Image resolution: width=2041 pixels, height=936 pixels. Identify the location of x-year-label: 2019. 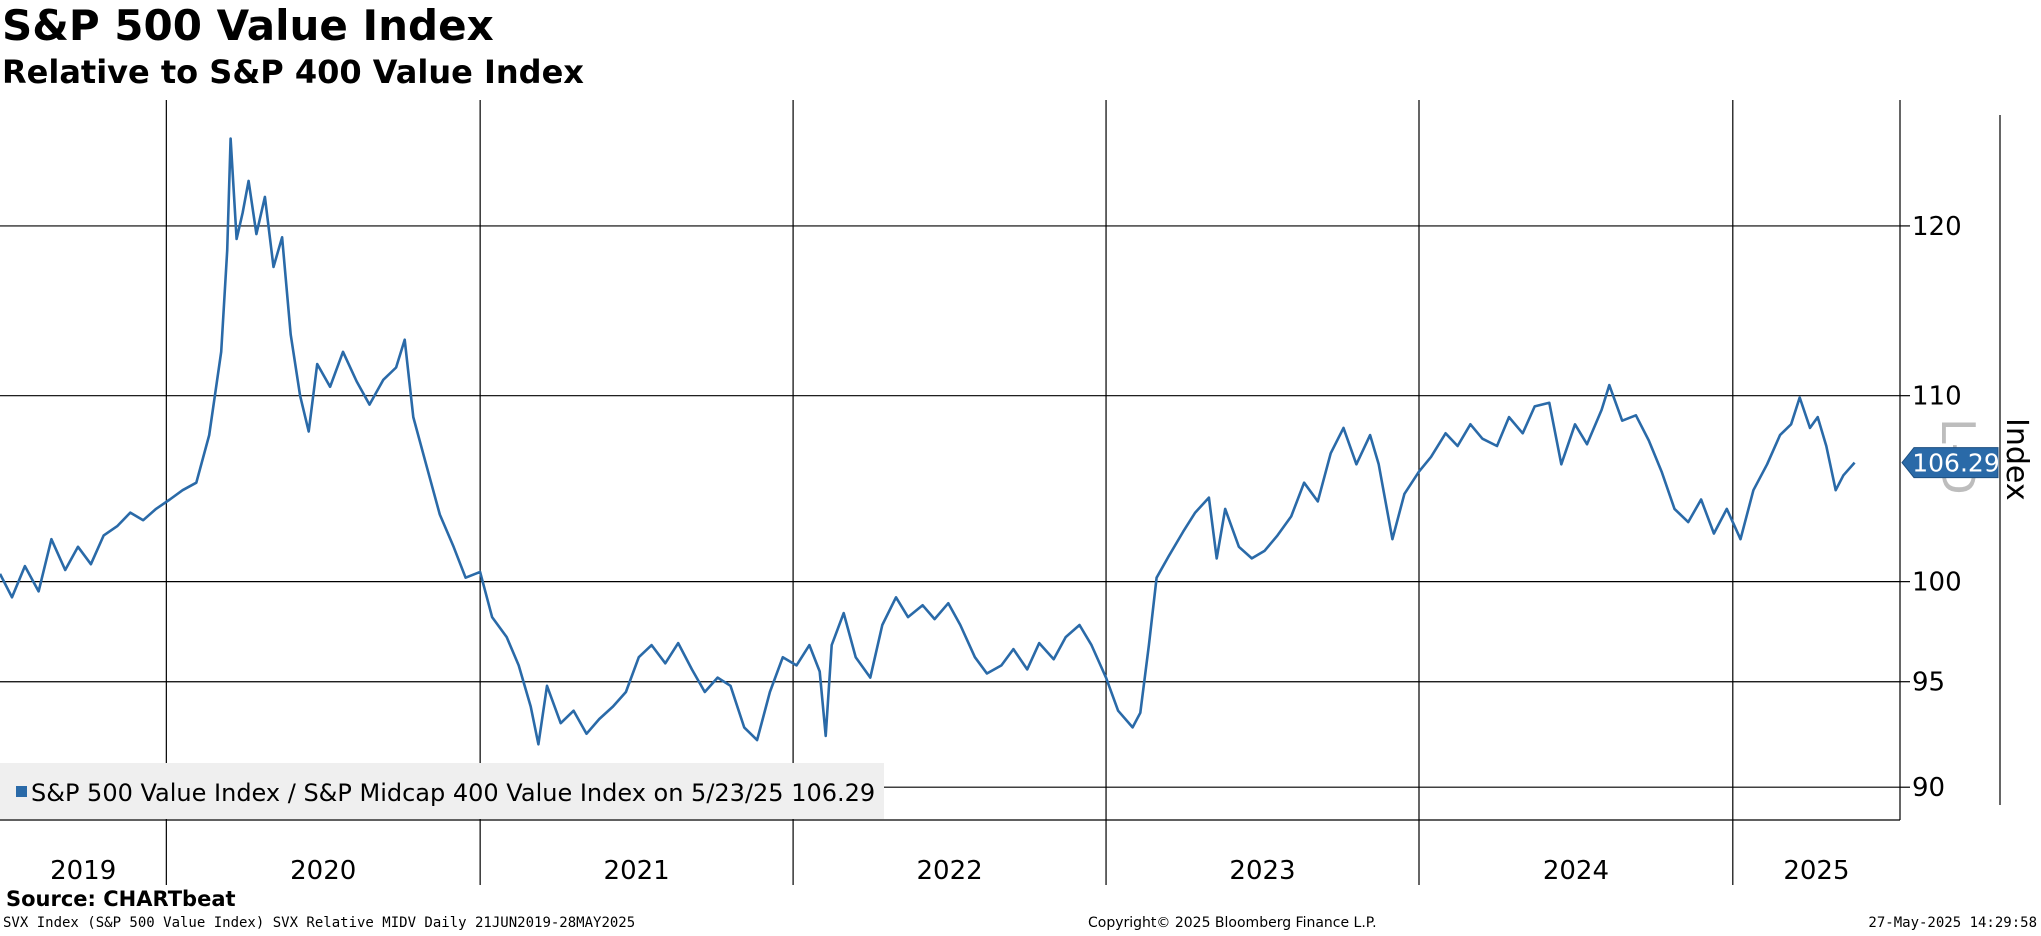
(83, 871).